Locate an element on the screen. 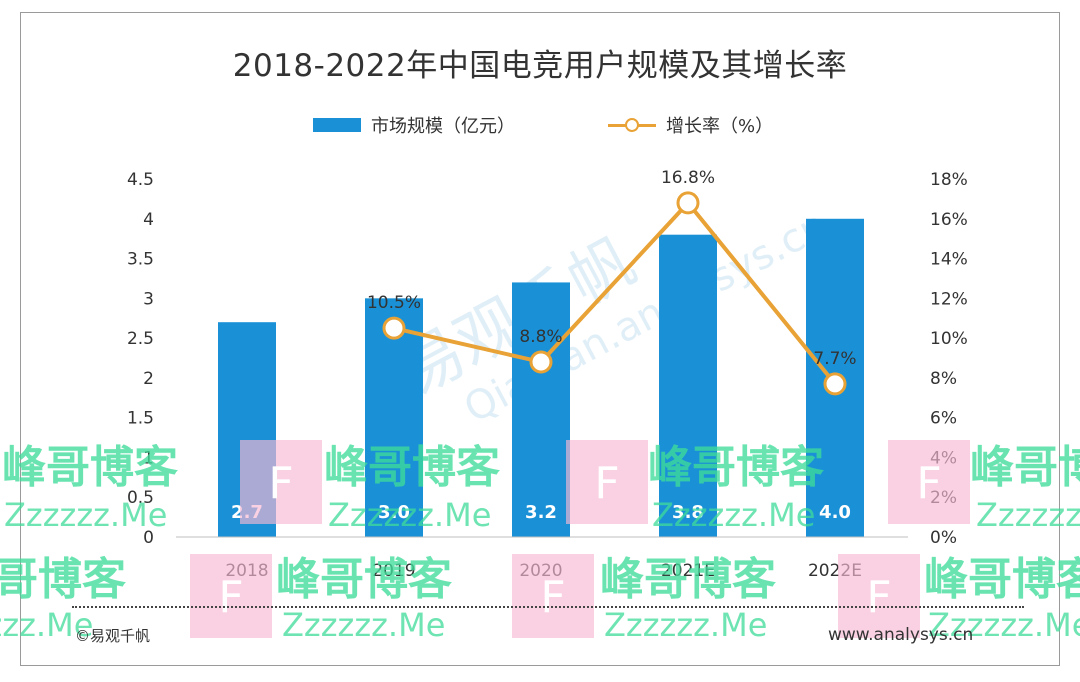 The image size is (1080, 682). y-left-tick-label: 4 is located at coordinates (148, 220).